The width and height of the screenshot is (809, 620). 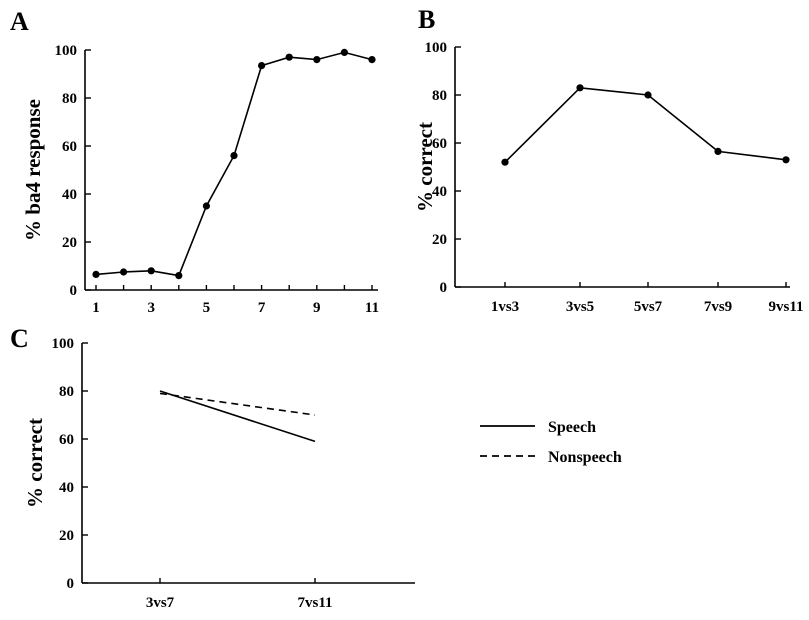 What do you see at coordinates (572, 427) in the screenshot?
I see `panel-c-legend-label-speech: Speech` at bounding box center [572, 427].